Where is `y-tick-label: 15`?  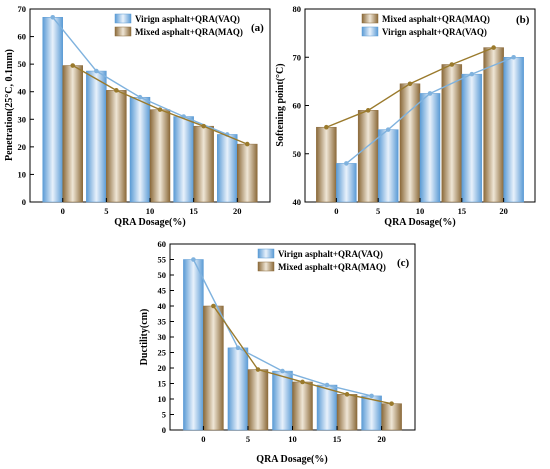 y-tick-label: 15 is located at coordinates (162, 384).